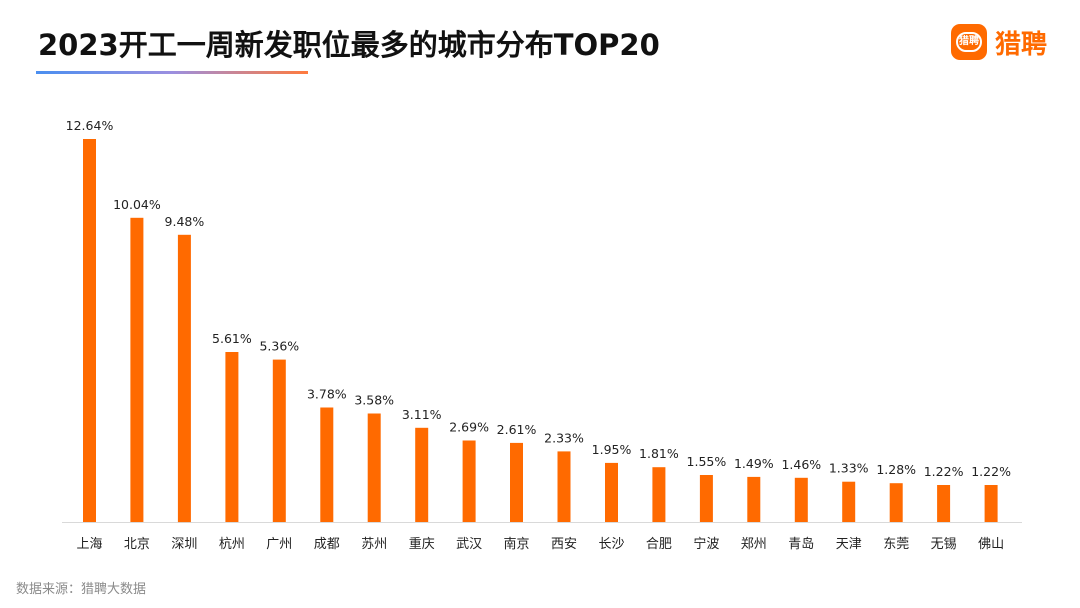 The height and width of the screenshot is (608, 1080). I want to click on category-label: 北京, so click(137, 544).